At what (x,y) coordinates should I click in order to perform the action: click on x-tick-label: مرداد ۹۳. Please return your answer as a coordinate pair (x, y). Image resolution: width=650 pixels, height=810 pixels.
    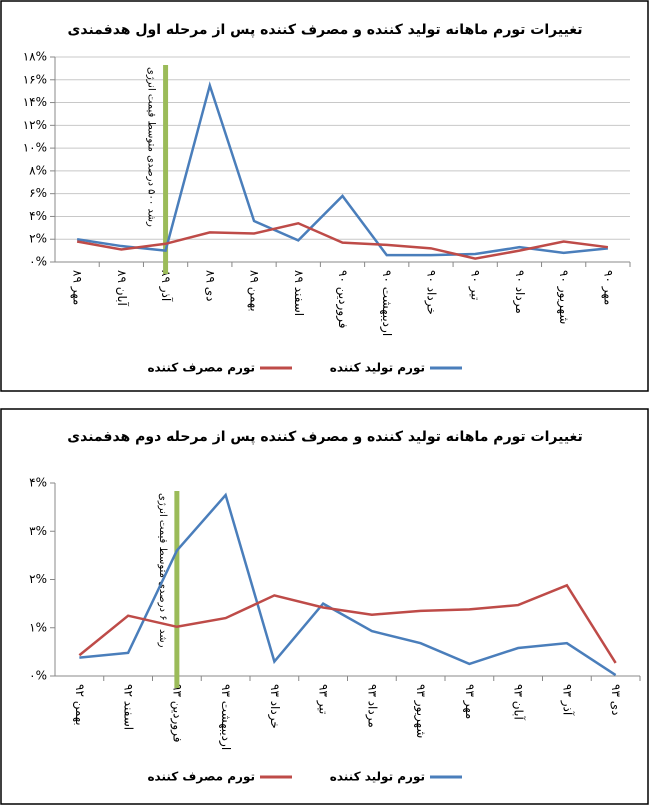
    Looking at the image, I should click on (371, 706).